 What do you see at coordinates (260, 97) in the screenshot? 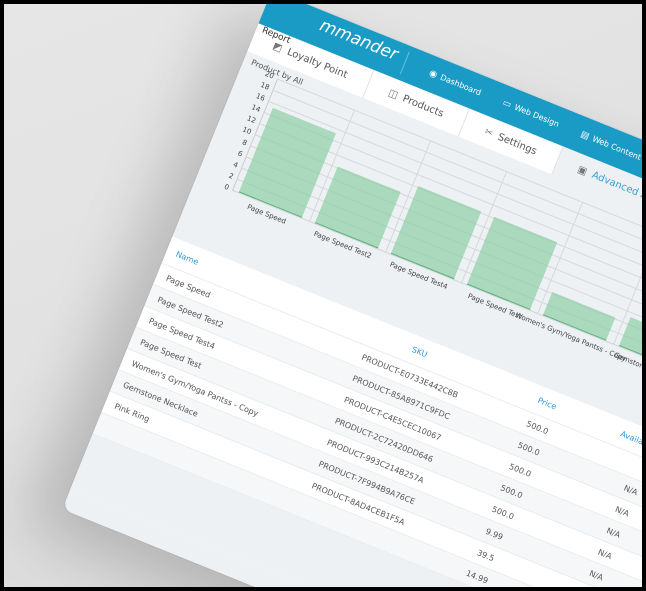
I see `y-tick-label: 16` at bounding box center [260, 97].